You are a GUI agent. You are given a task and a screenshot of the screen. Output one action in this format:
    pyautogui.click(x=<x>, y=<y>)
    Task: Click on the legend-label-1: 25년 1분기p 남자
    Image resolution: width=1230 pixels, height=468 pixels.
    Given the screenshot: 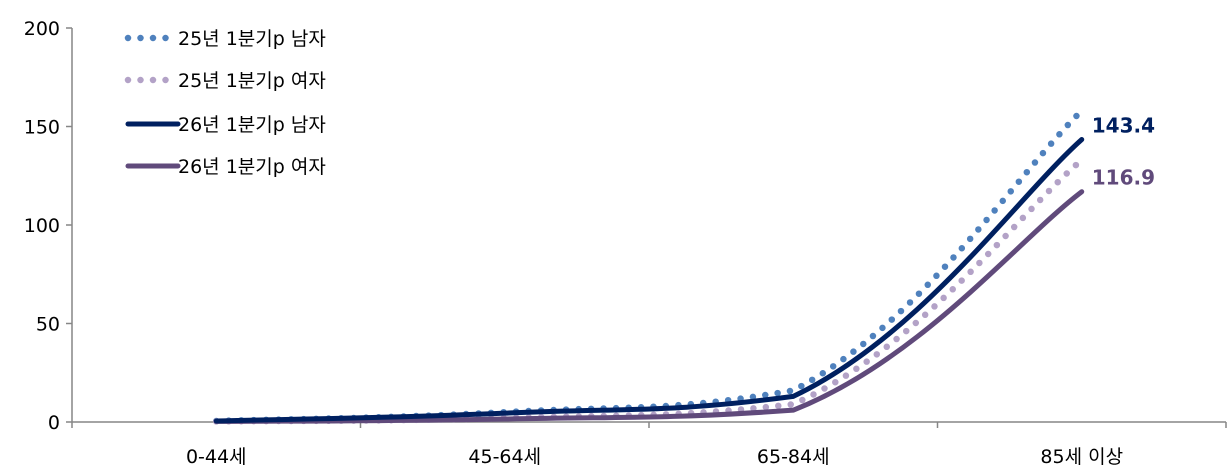 What is the action you would take?
    pyautogui.click(x=252, y=39)
    